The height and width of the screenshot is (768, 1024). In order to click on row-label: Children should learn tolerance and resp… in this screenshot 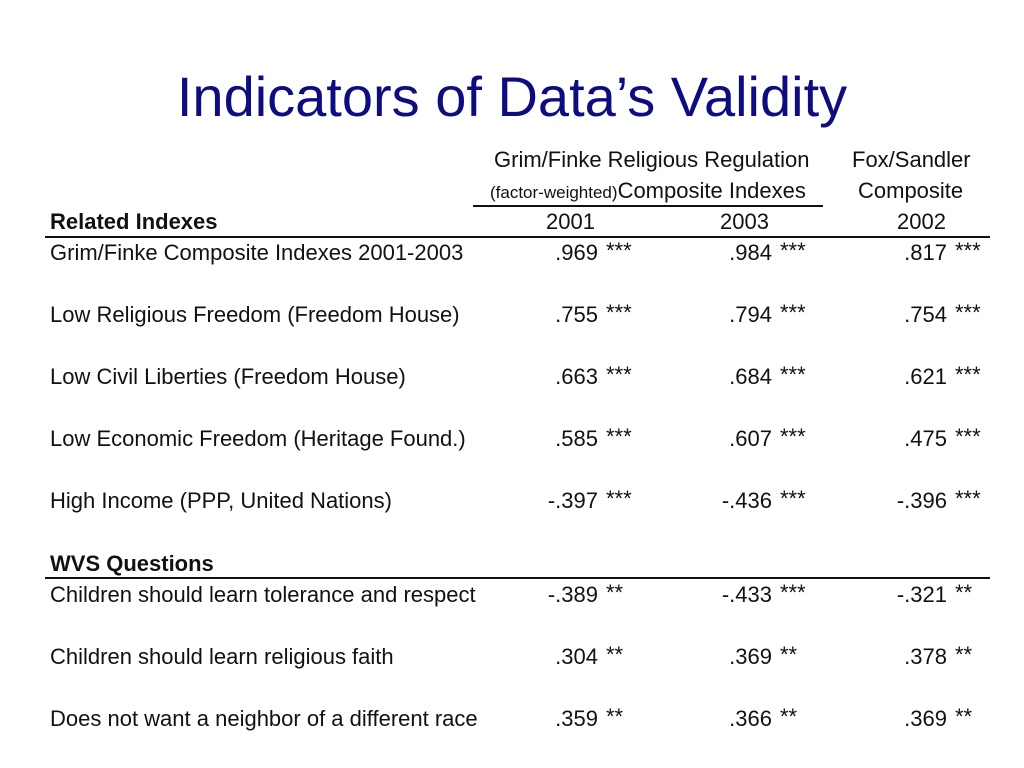, I will do `click(263, 594)`.